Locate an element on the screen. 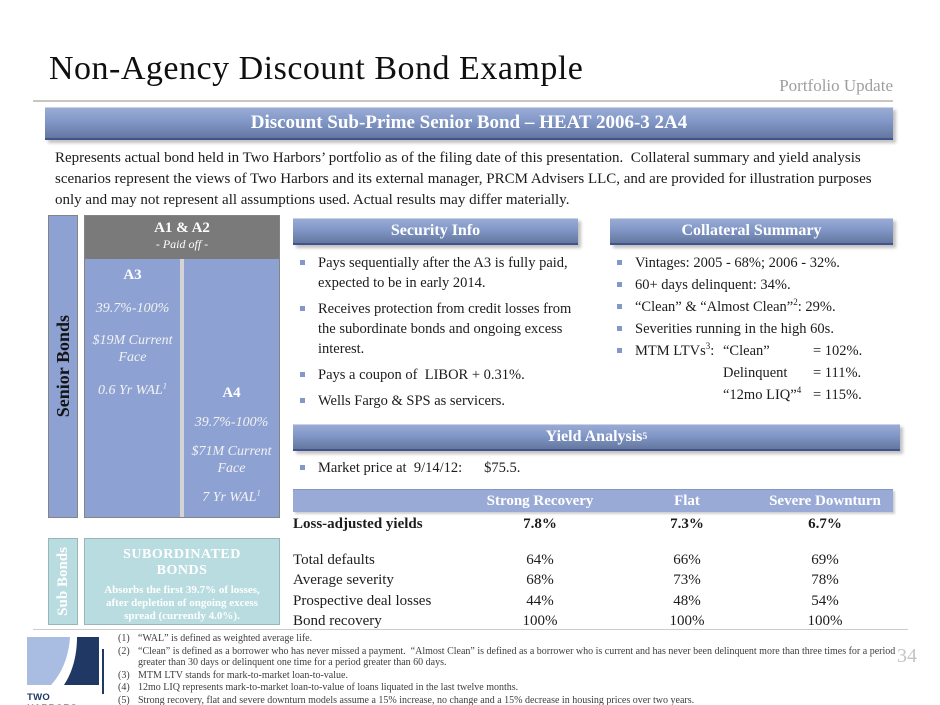  footer-divider-line is located at coordinates (470, 629).